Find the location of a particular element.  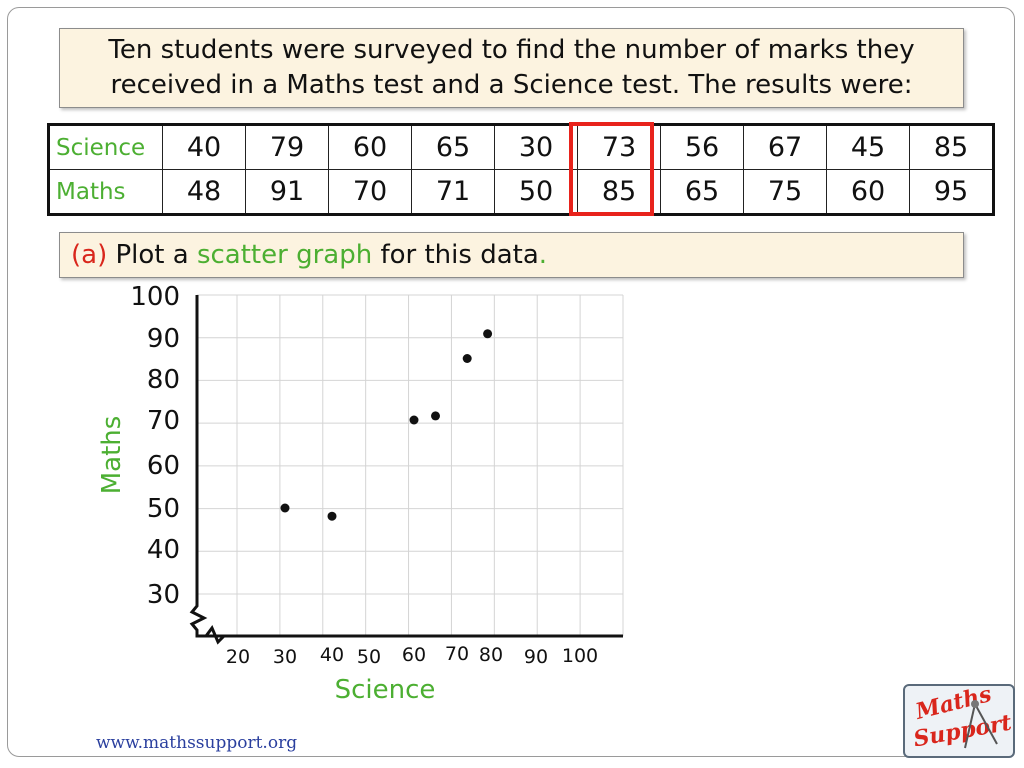

question-end: . is located at coordinates (543, 255).